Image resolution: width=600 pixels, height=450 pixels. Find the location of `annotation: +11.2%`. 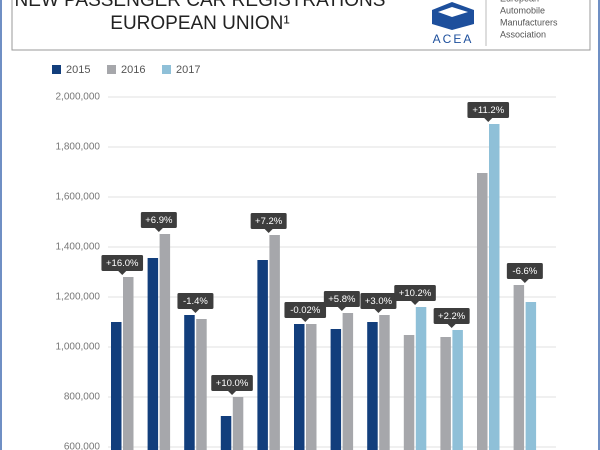

annotation: +11.2% is located at coordinates (488, 110).